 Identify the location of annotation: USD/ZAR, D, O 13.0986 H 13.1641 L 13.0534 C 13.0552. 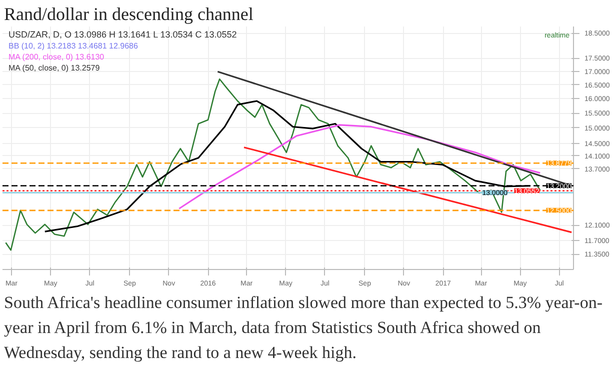
(122, 35).